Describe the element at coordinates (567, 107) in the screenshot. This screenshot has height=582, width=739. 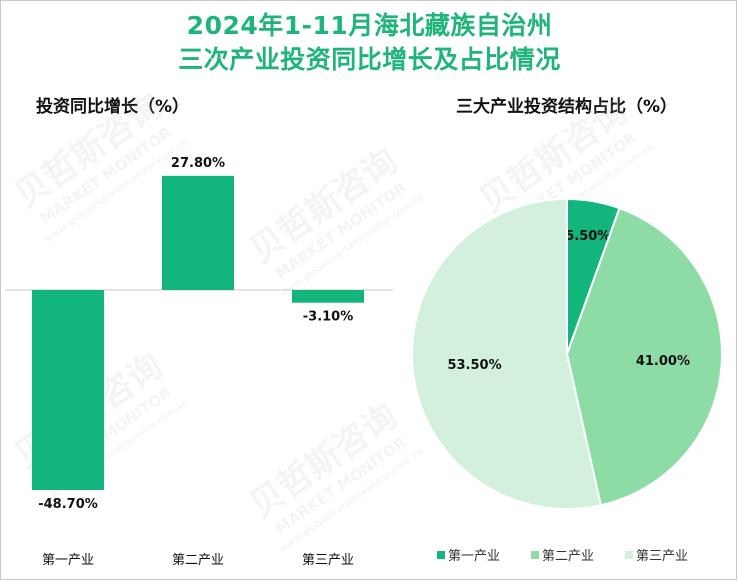
I see `pie-chart-title: 三大产业投资结构占比（%）` at that location.